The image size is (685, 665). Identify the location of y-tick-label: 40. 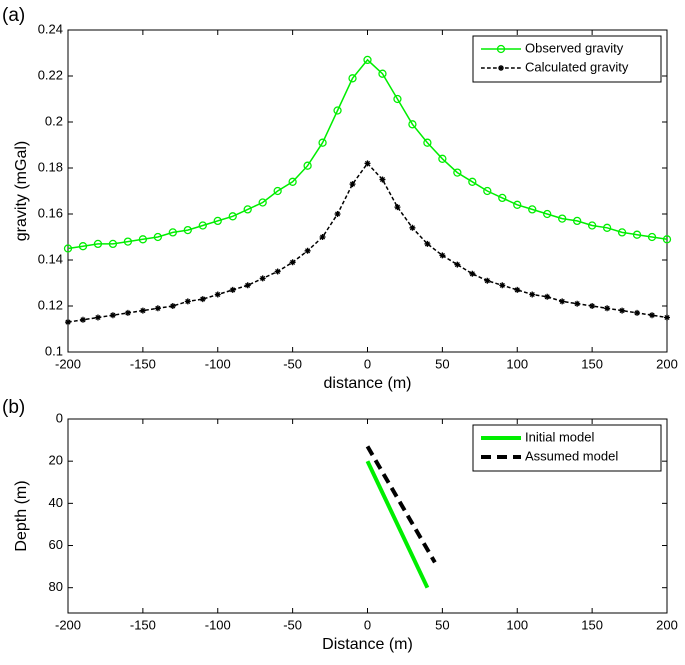
(56, 502).